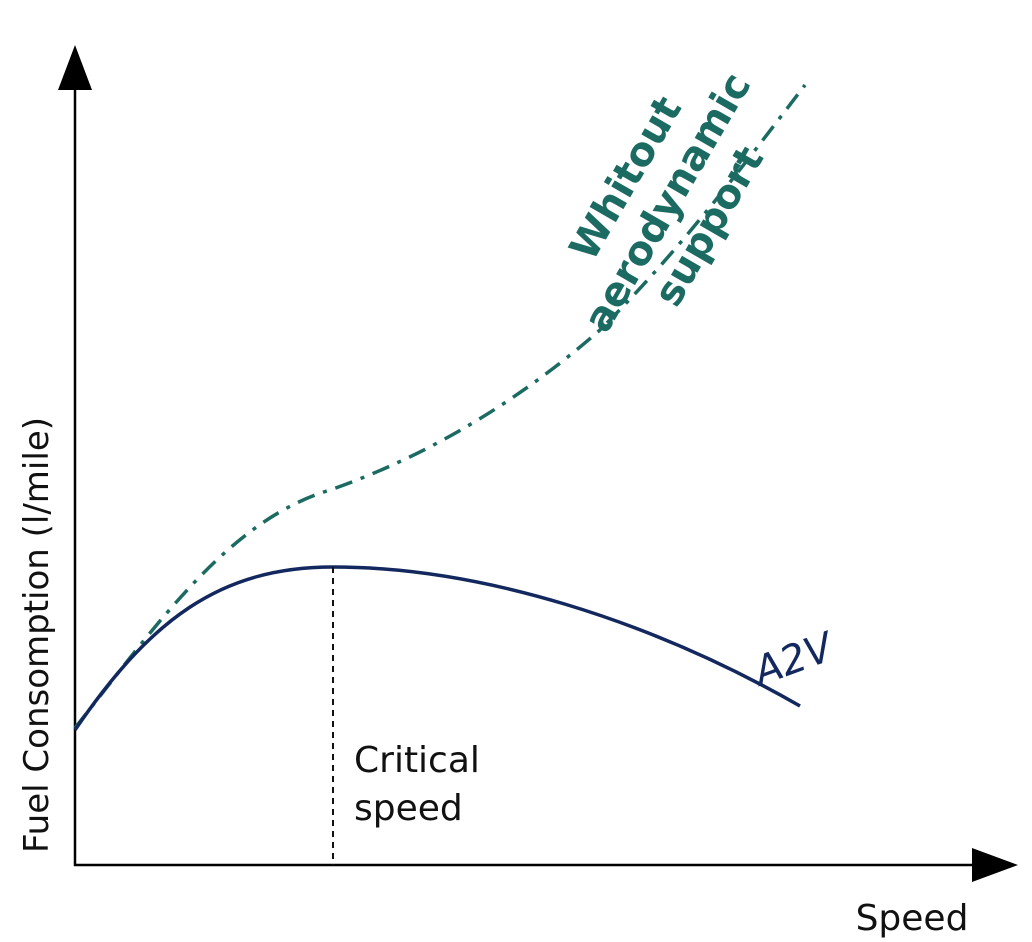 Image resolution: width=1032 pixels, height=942 pixels. What do you see at coordinates (37, 635) in the screenshot?
I see `y-axis-label: Fuel Consomption (l/mile)` at bounding box center [37, 635].